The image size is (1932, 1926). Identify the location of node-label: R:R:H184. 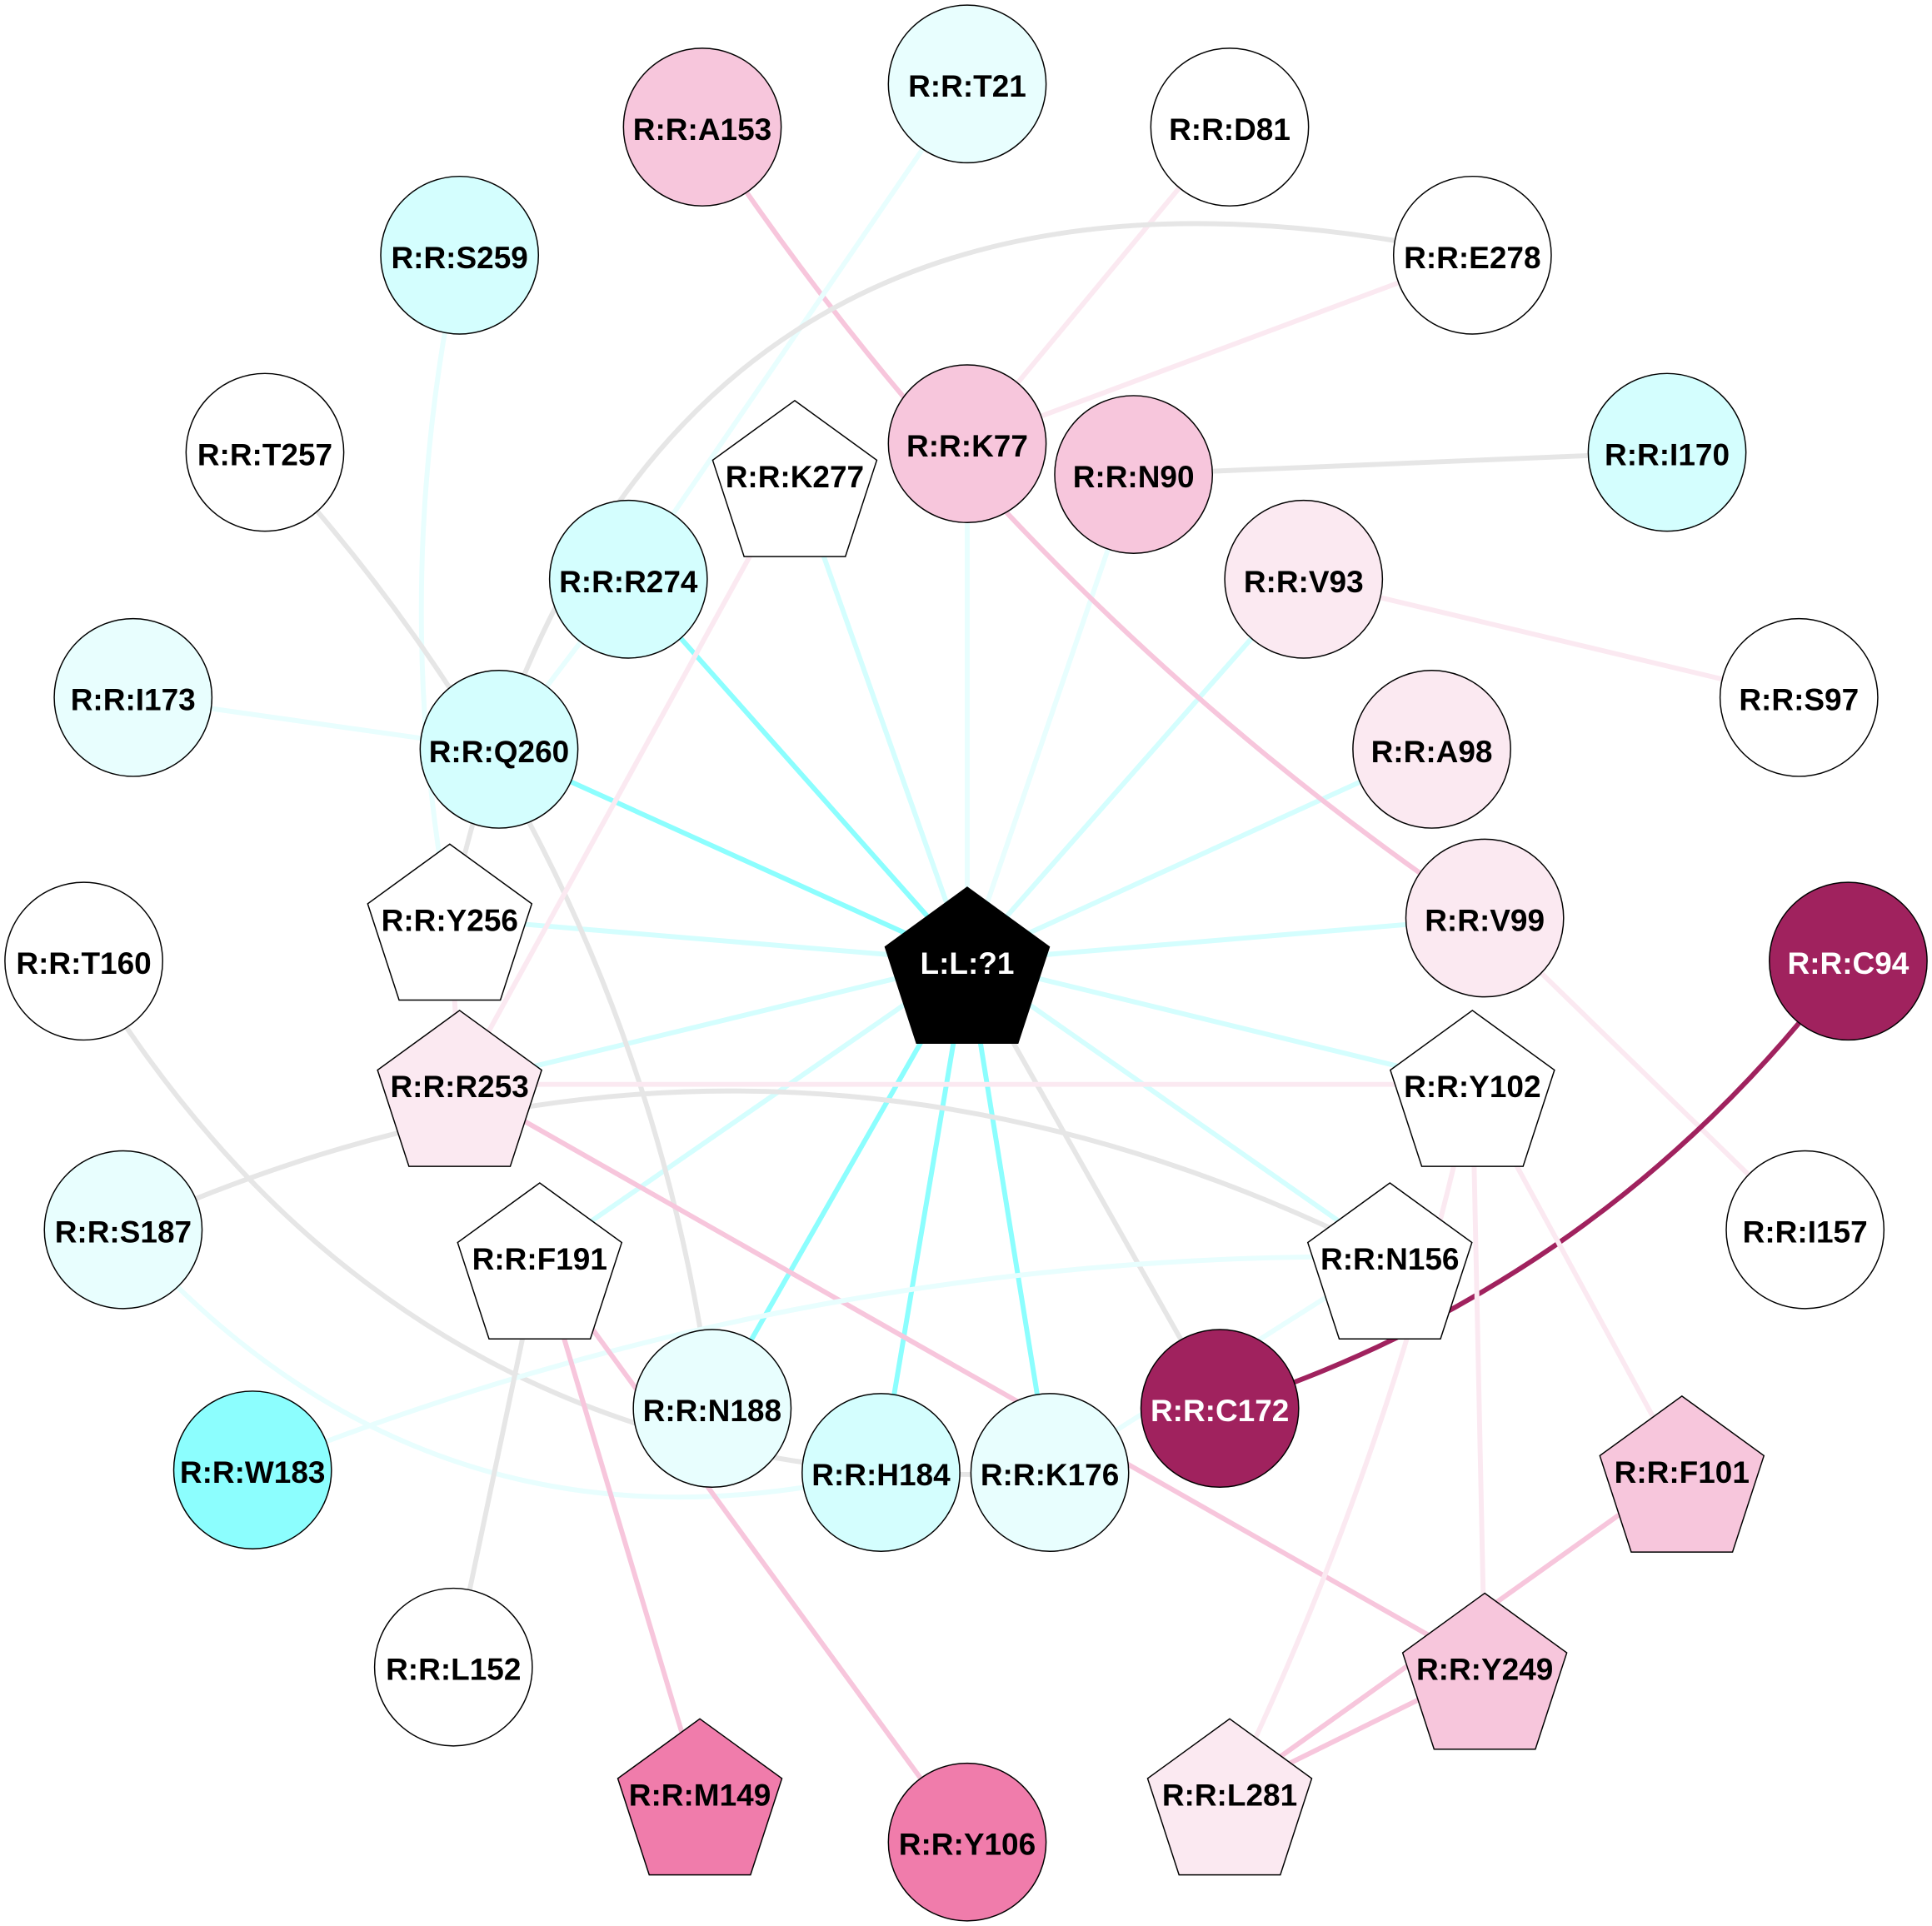
(881, 1475).